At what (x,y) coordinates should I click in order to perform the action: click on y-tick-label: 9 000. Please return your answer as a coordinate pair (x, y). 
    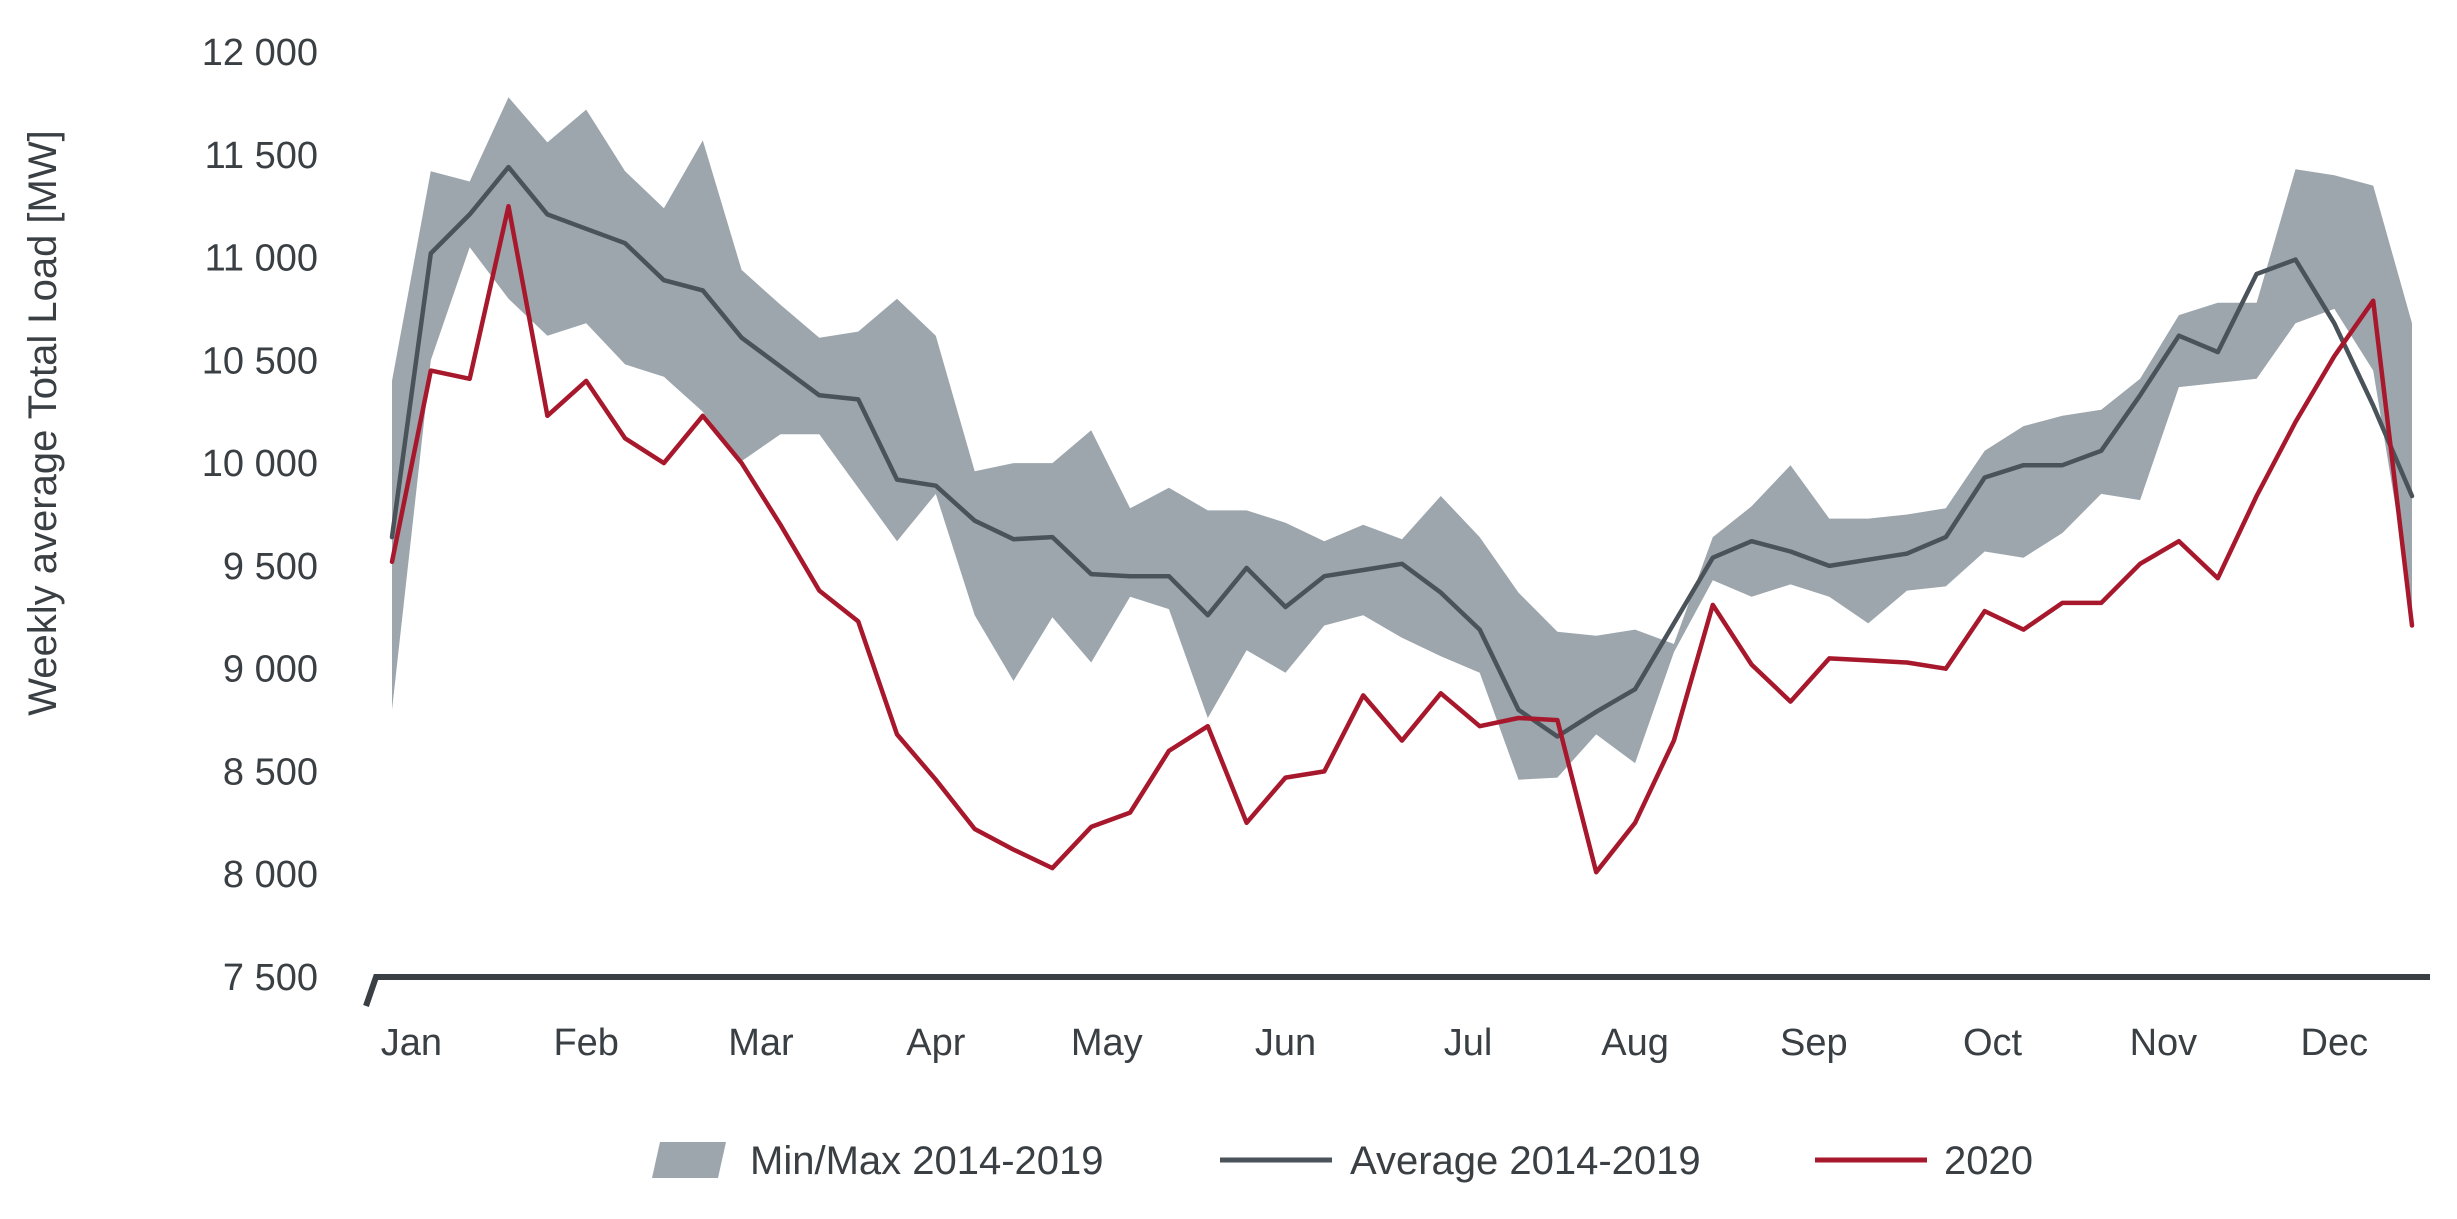
    Looking at the image, I should click on (270, 670).